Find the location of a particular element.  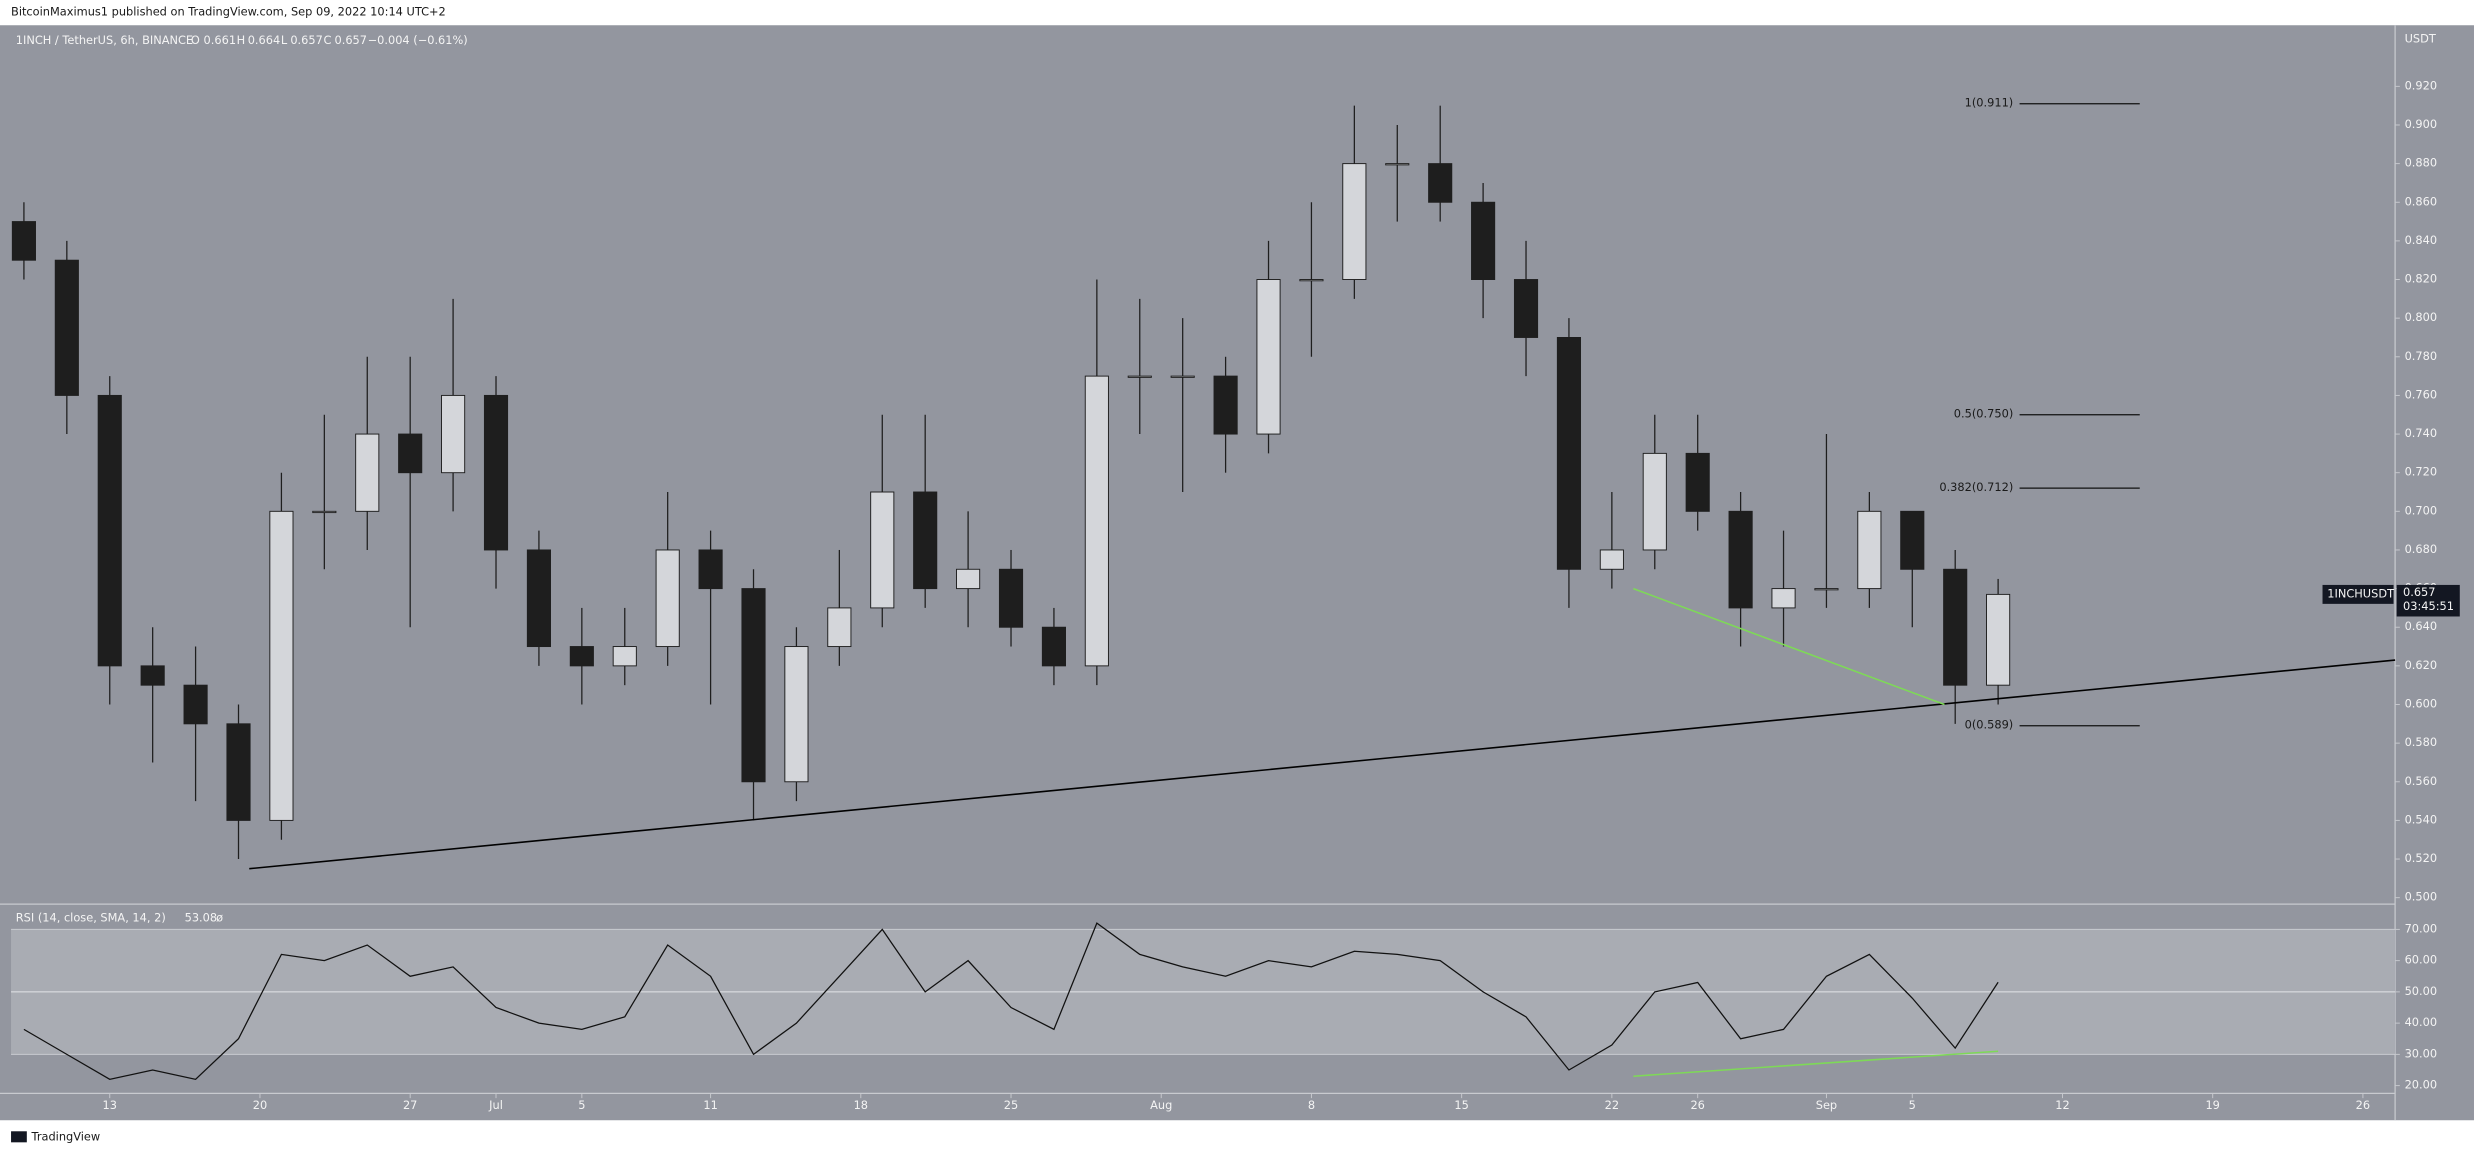

y-tick-label: 0.900 is located at coordinates (2421, 124).